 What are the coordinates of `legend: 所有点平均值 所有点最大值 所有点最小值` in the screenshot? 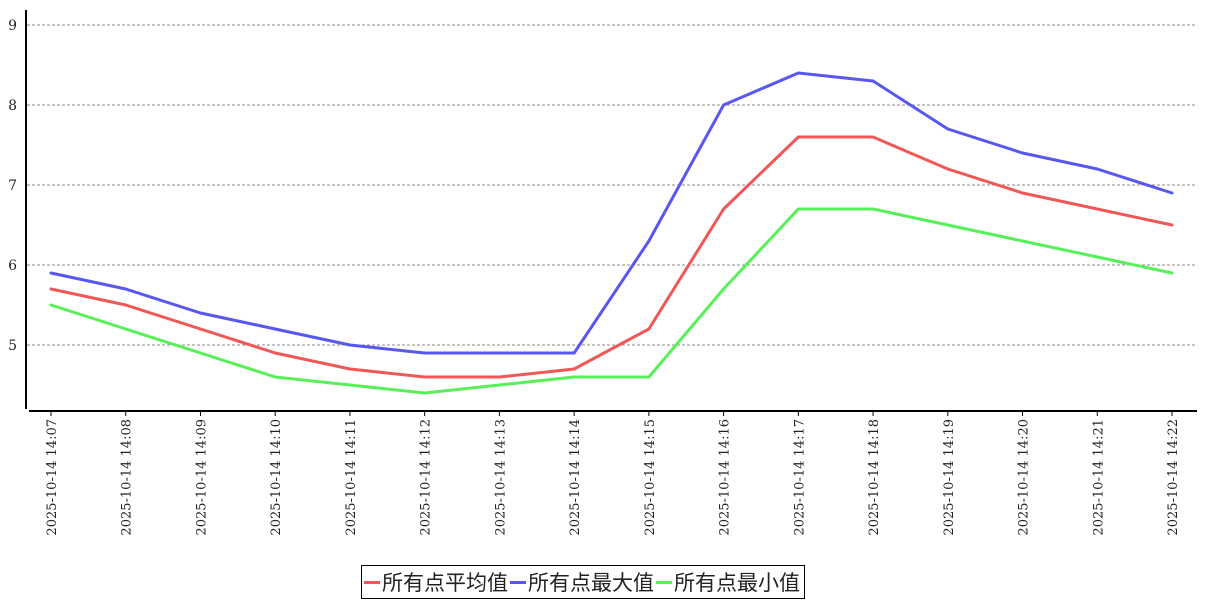 It's located at (583, 582).